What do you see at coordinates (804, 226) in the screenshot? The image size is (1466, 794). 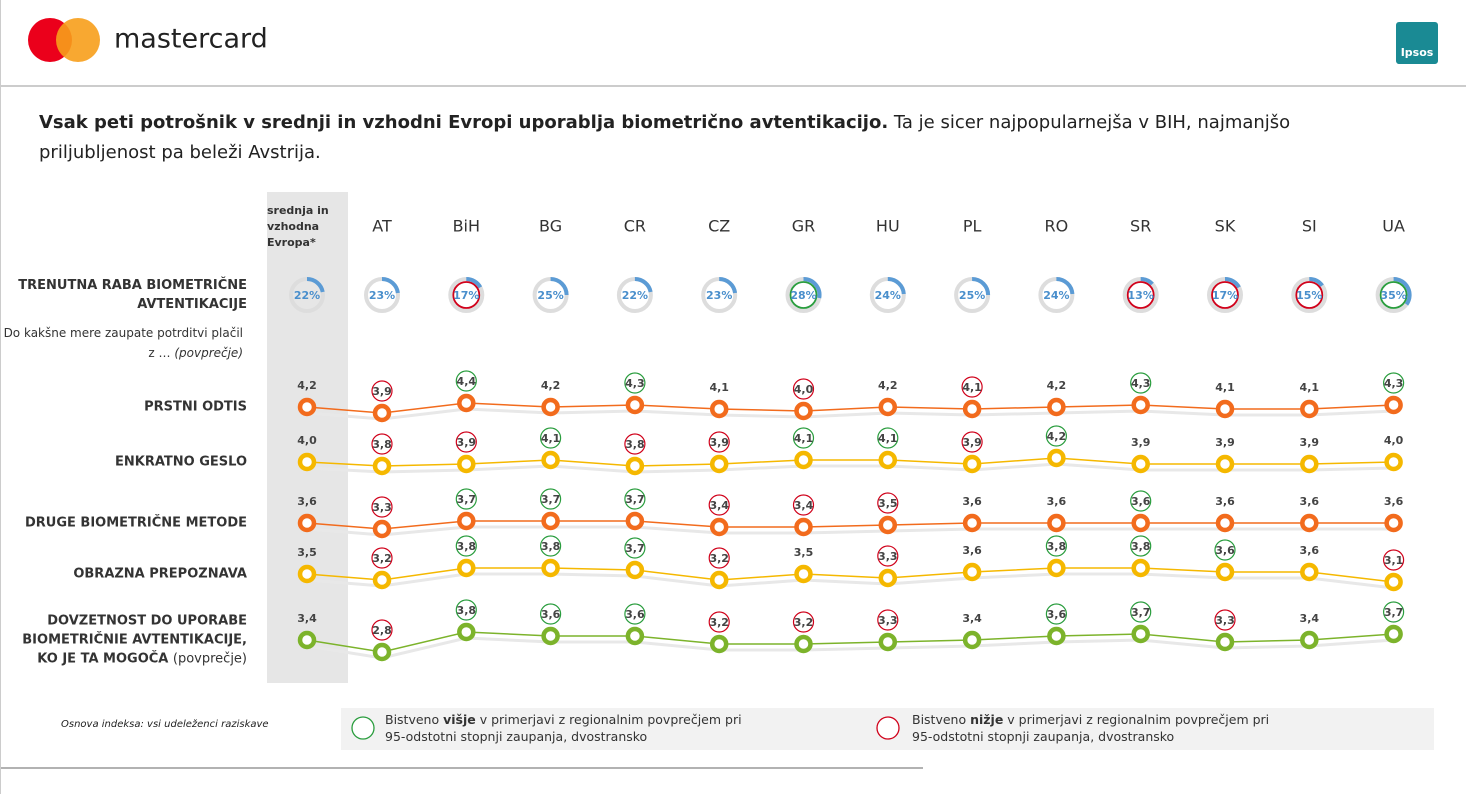 I see `column-header: GR` at bounding box center [804, 226].